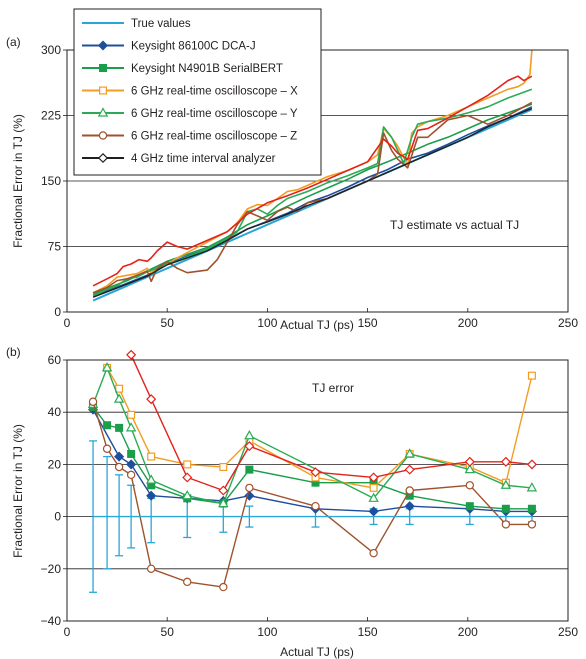  What do you see at coordinates (55, 464) in the screenshot?
I see `y-tick-label-b-20: 20` at bounding box center [55, 464].